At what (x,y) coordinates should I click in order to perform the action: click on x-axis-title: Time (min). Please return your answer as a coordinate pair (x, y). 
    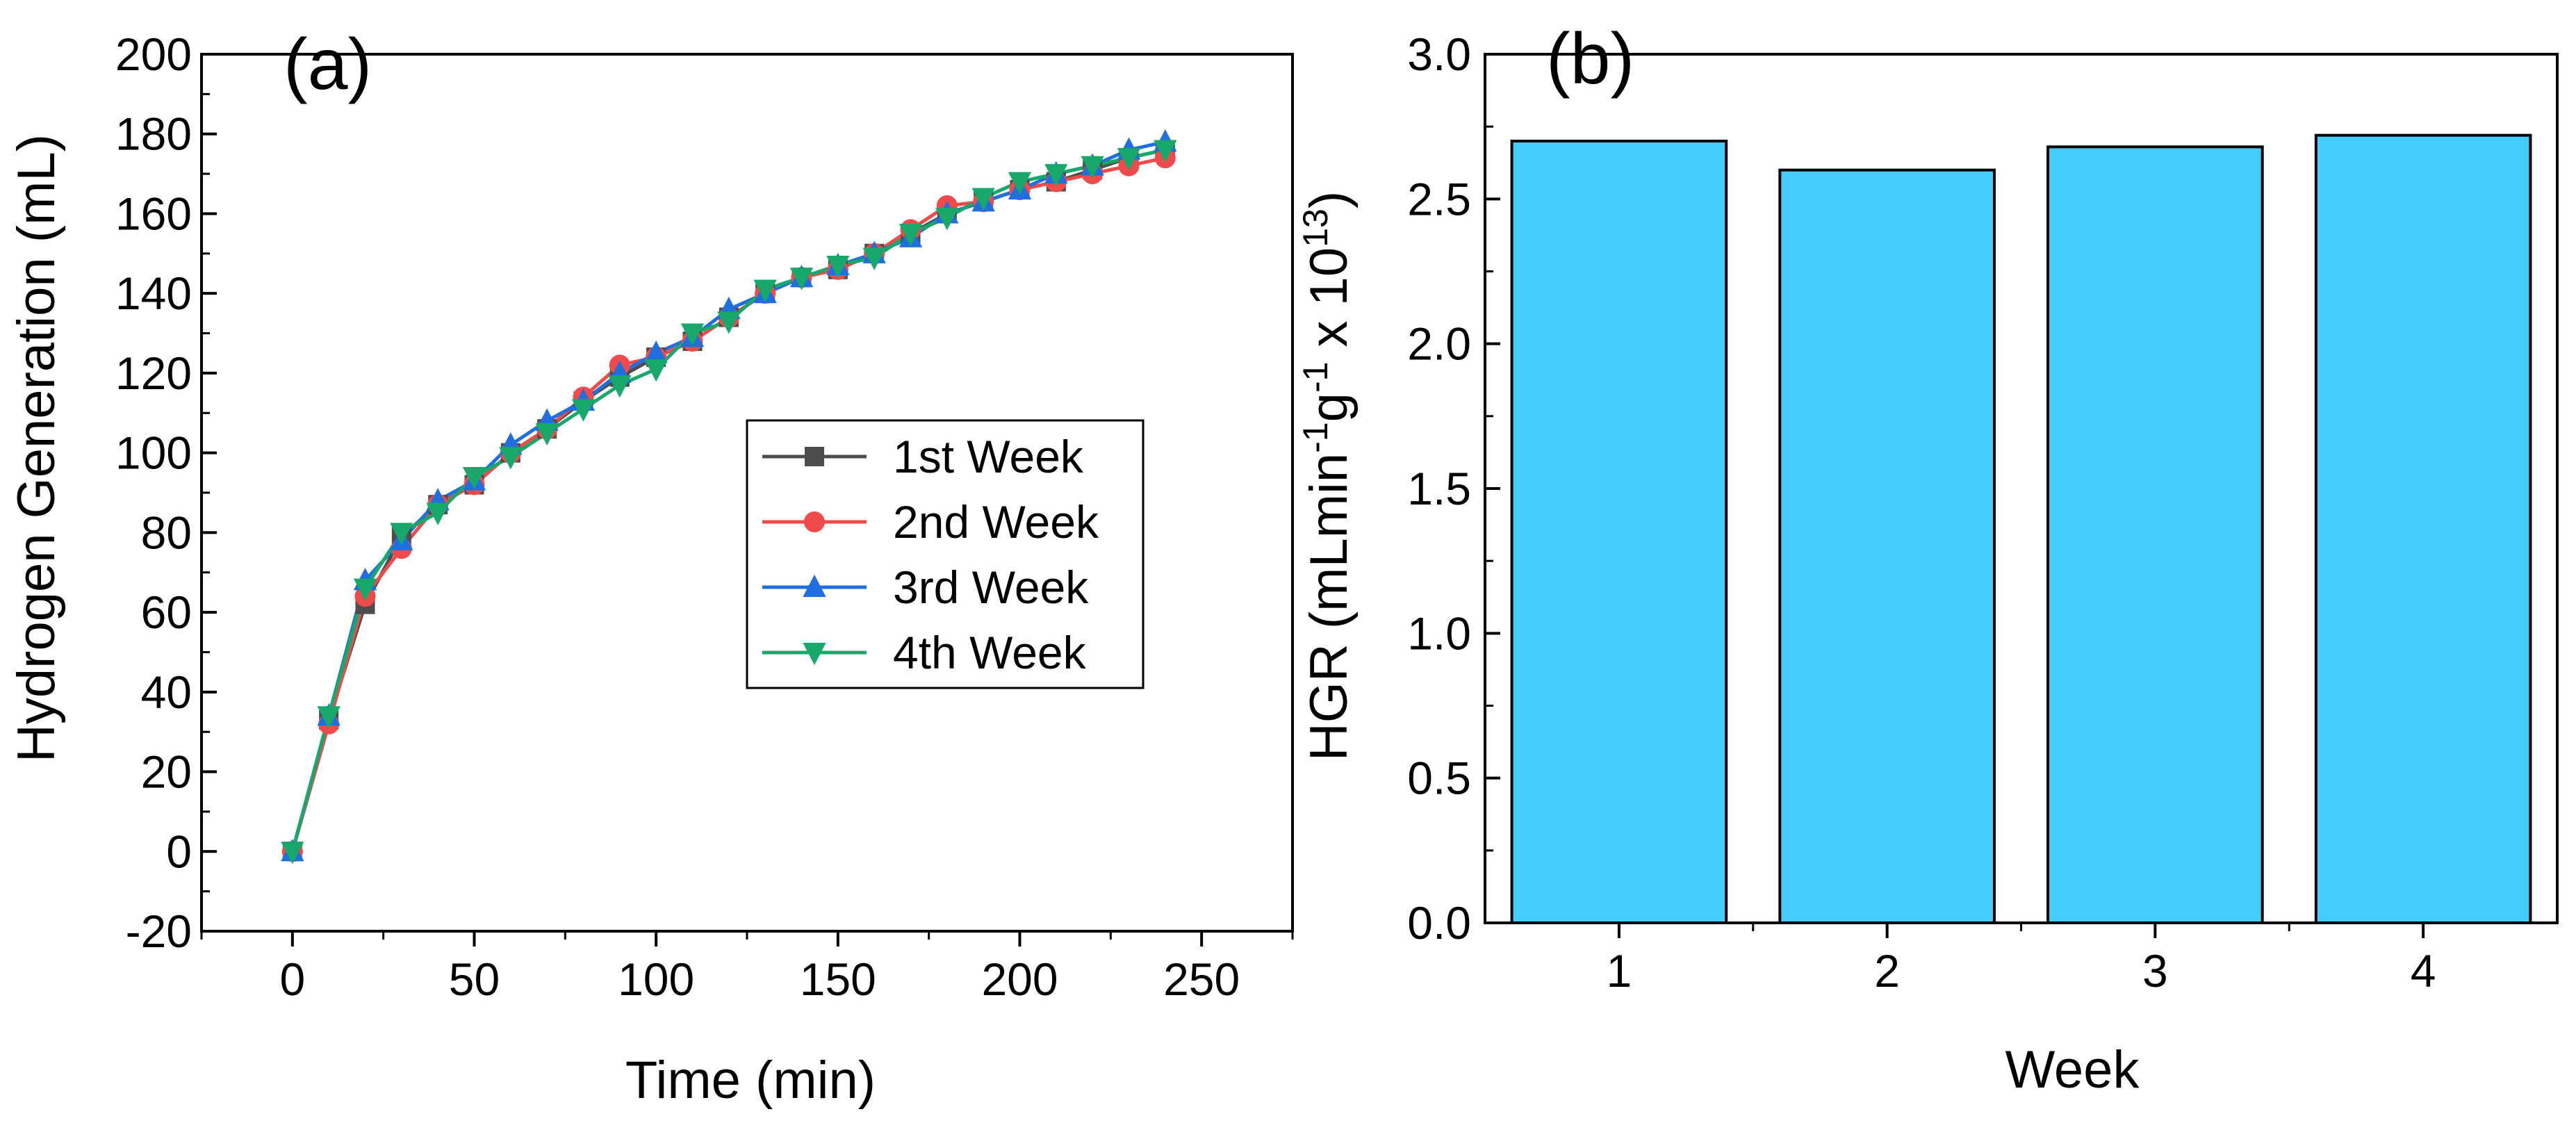
    Looking at the image, I should click on (751, 1080).